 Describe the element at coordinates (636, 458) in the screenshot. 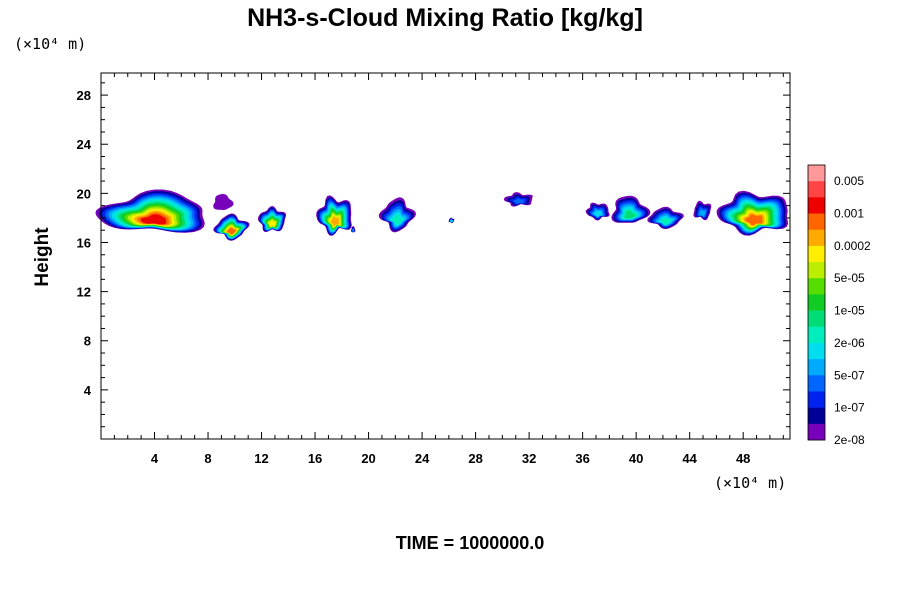

I see `x-tick-label: 40` at that location.